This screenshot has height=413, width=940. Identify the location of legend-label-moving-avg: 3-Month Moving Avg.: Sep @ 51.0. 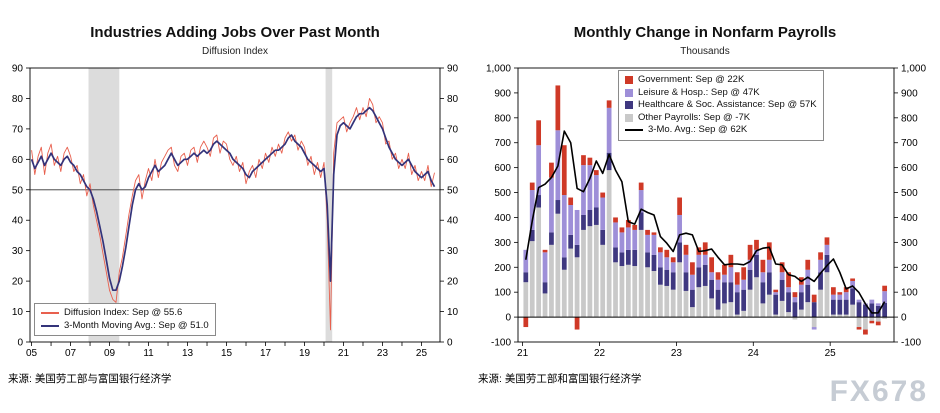
(136, 325).